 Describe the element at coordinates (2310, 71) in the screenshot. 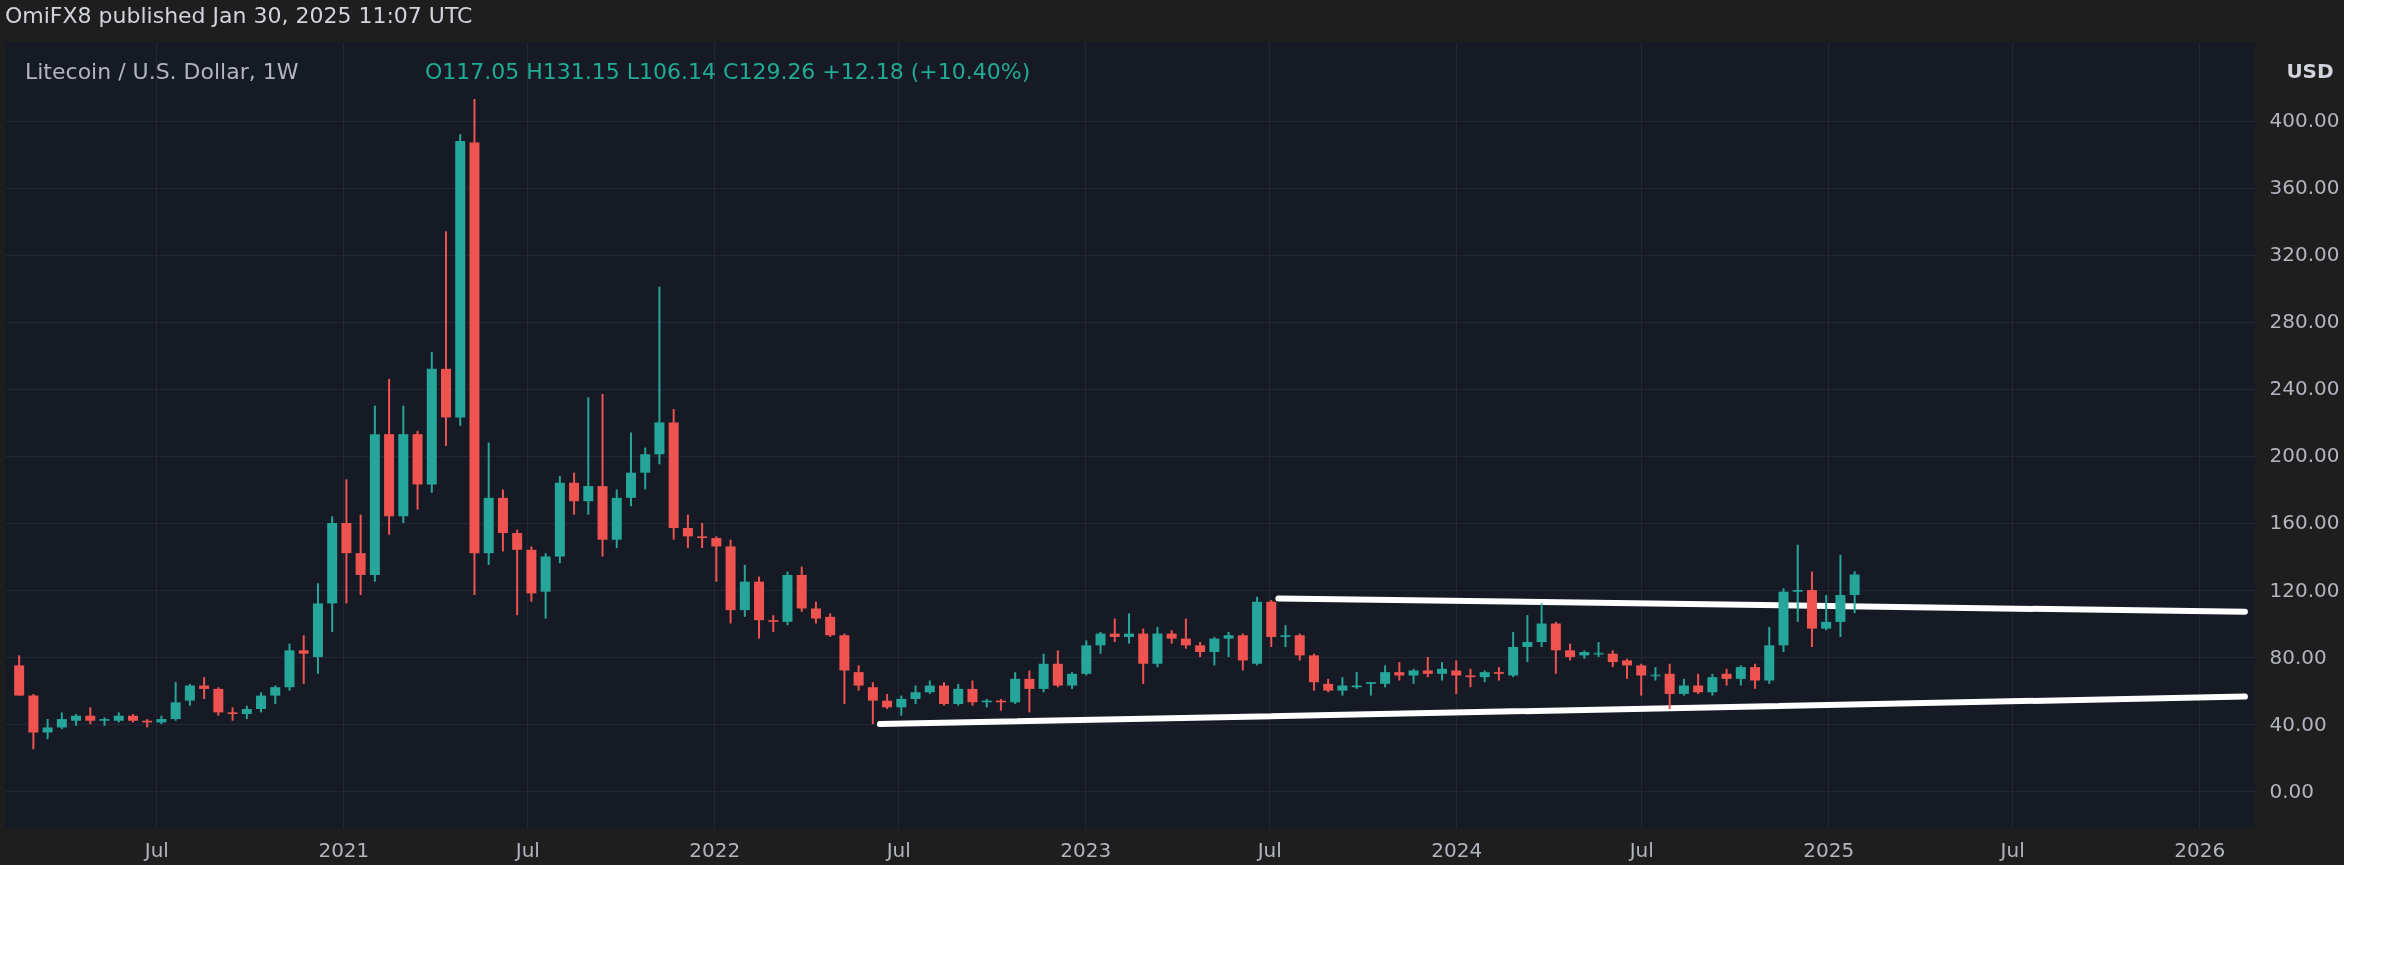

I see `text: USD` at that location.